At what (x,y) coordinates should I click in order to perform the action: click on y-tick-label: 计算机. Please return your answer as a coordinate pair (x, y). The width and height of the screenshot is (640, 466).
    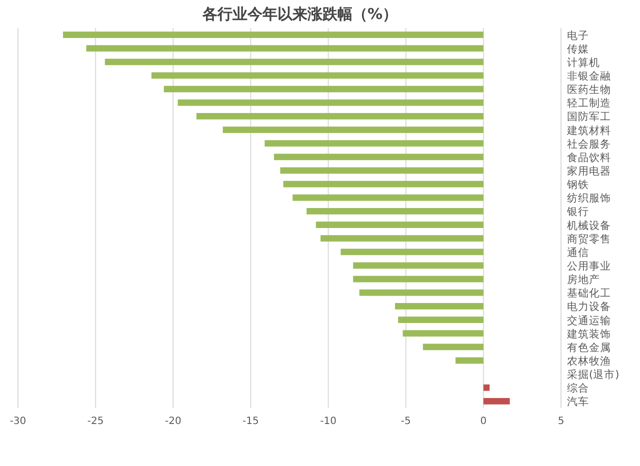
    Looking at the image, I should click on (583, 62).